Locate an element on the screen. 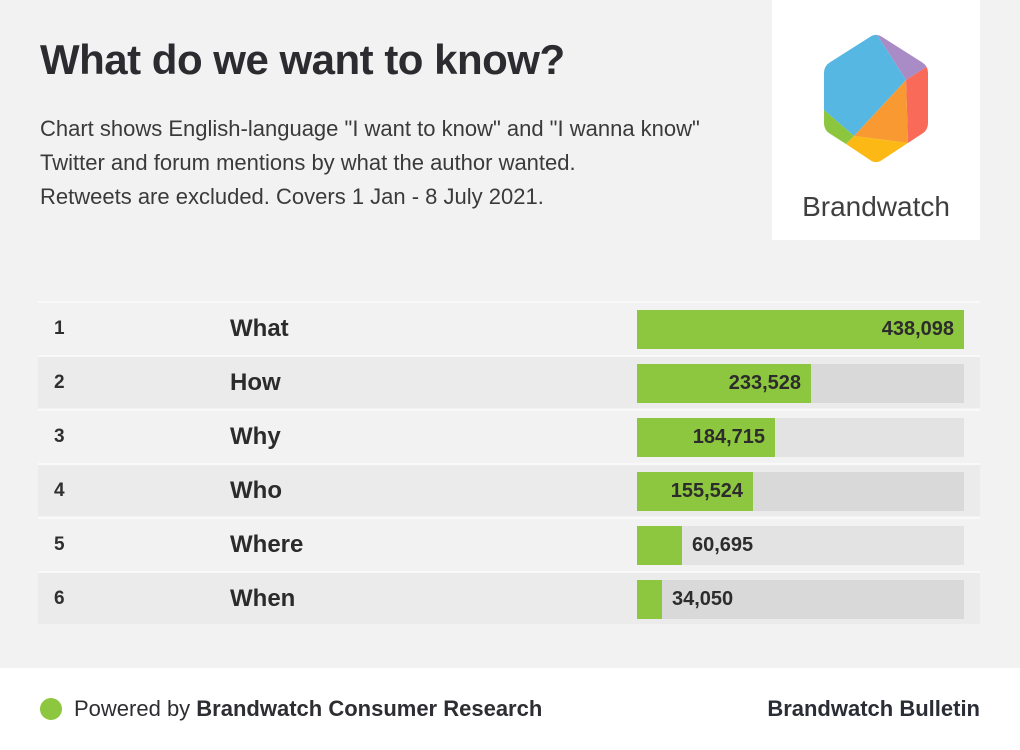 Image resolution: width=1020 pixels, height=750 pixels. hex-facet-purple is located at coordinates (902, 57).